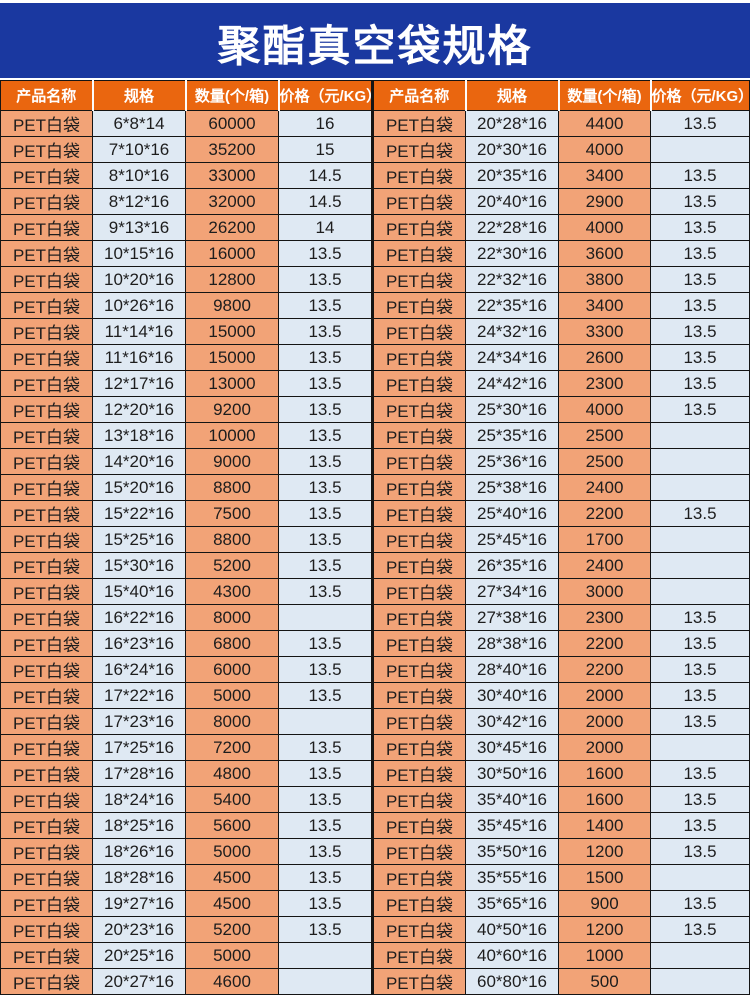 The image size is (750, 995). Describe the element at coordinates (139, 513) in the screenshot. I see `spec-cell: 15*22*16` at that location.